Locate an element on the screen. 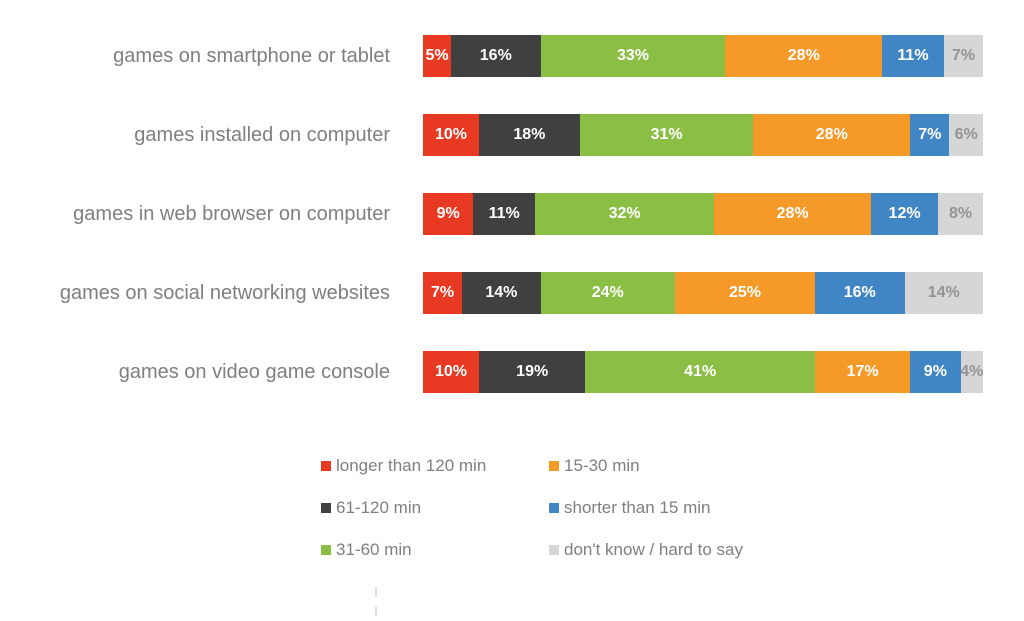  axis-tick-marks is located at coordinates (376, 601).